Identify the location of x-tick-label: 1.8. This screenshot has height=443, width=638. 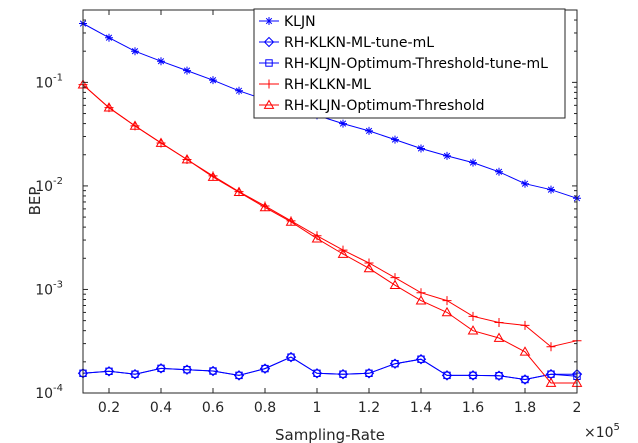
(525, 408).